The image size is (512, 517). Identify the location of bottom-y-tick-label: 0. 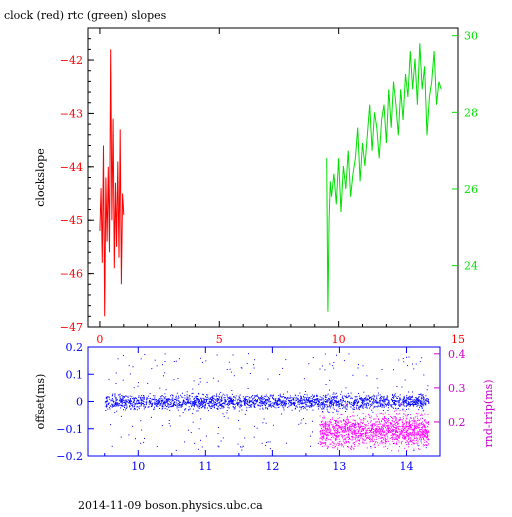
(79, 402).